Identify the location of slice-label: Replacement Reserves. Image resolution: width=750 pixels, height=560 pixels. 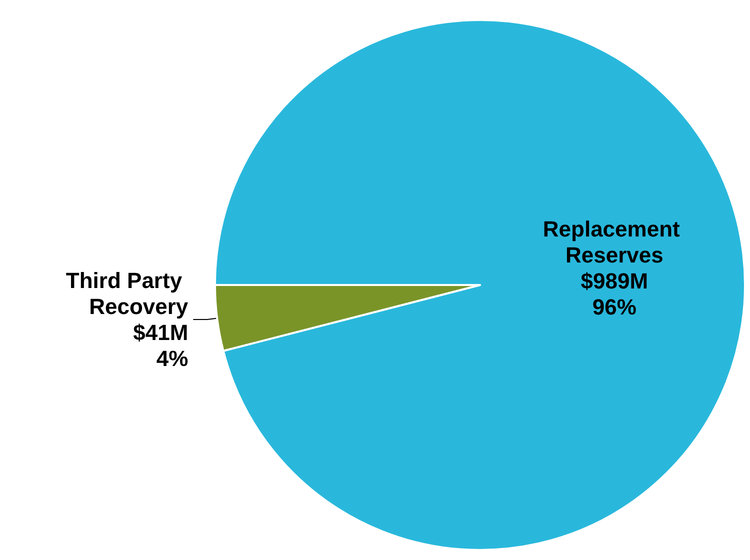
(614, 242).